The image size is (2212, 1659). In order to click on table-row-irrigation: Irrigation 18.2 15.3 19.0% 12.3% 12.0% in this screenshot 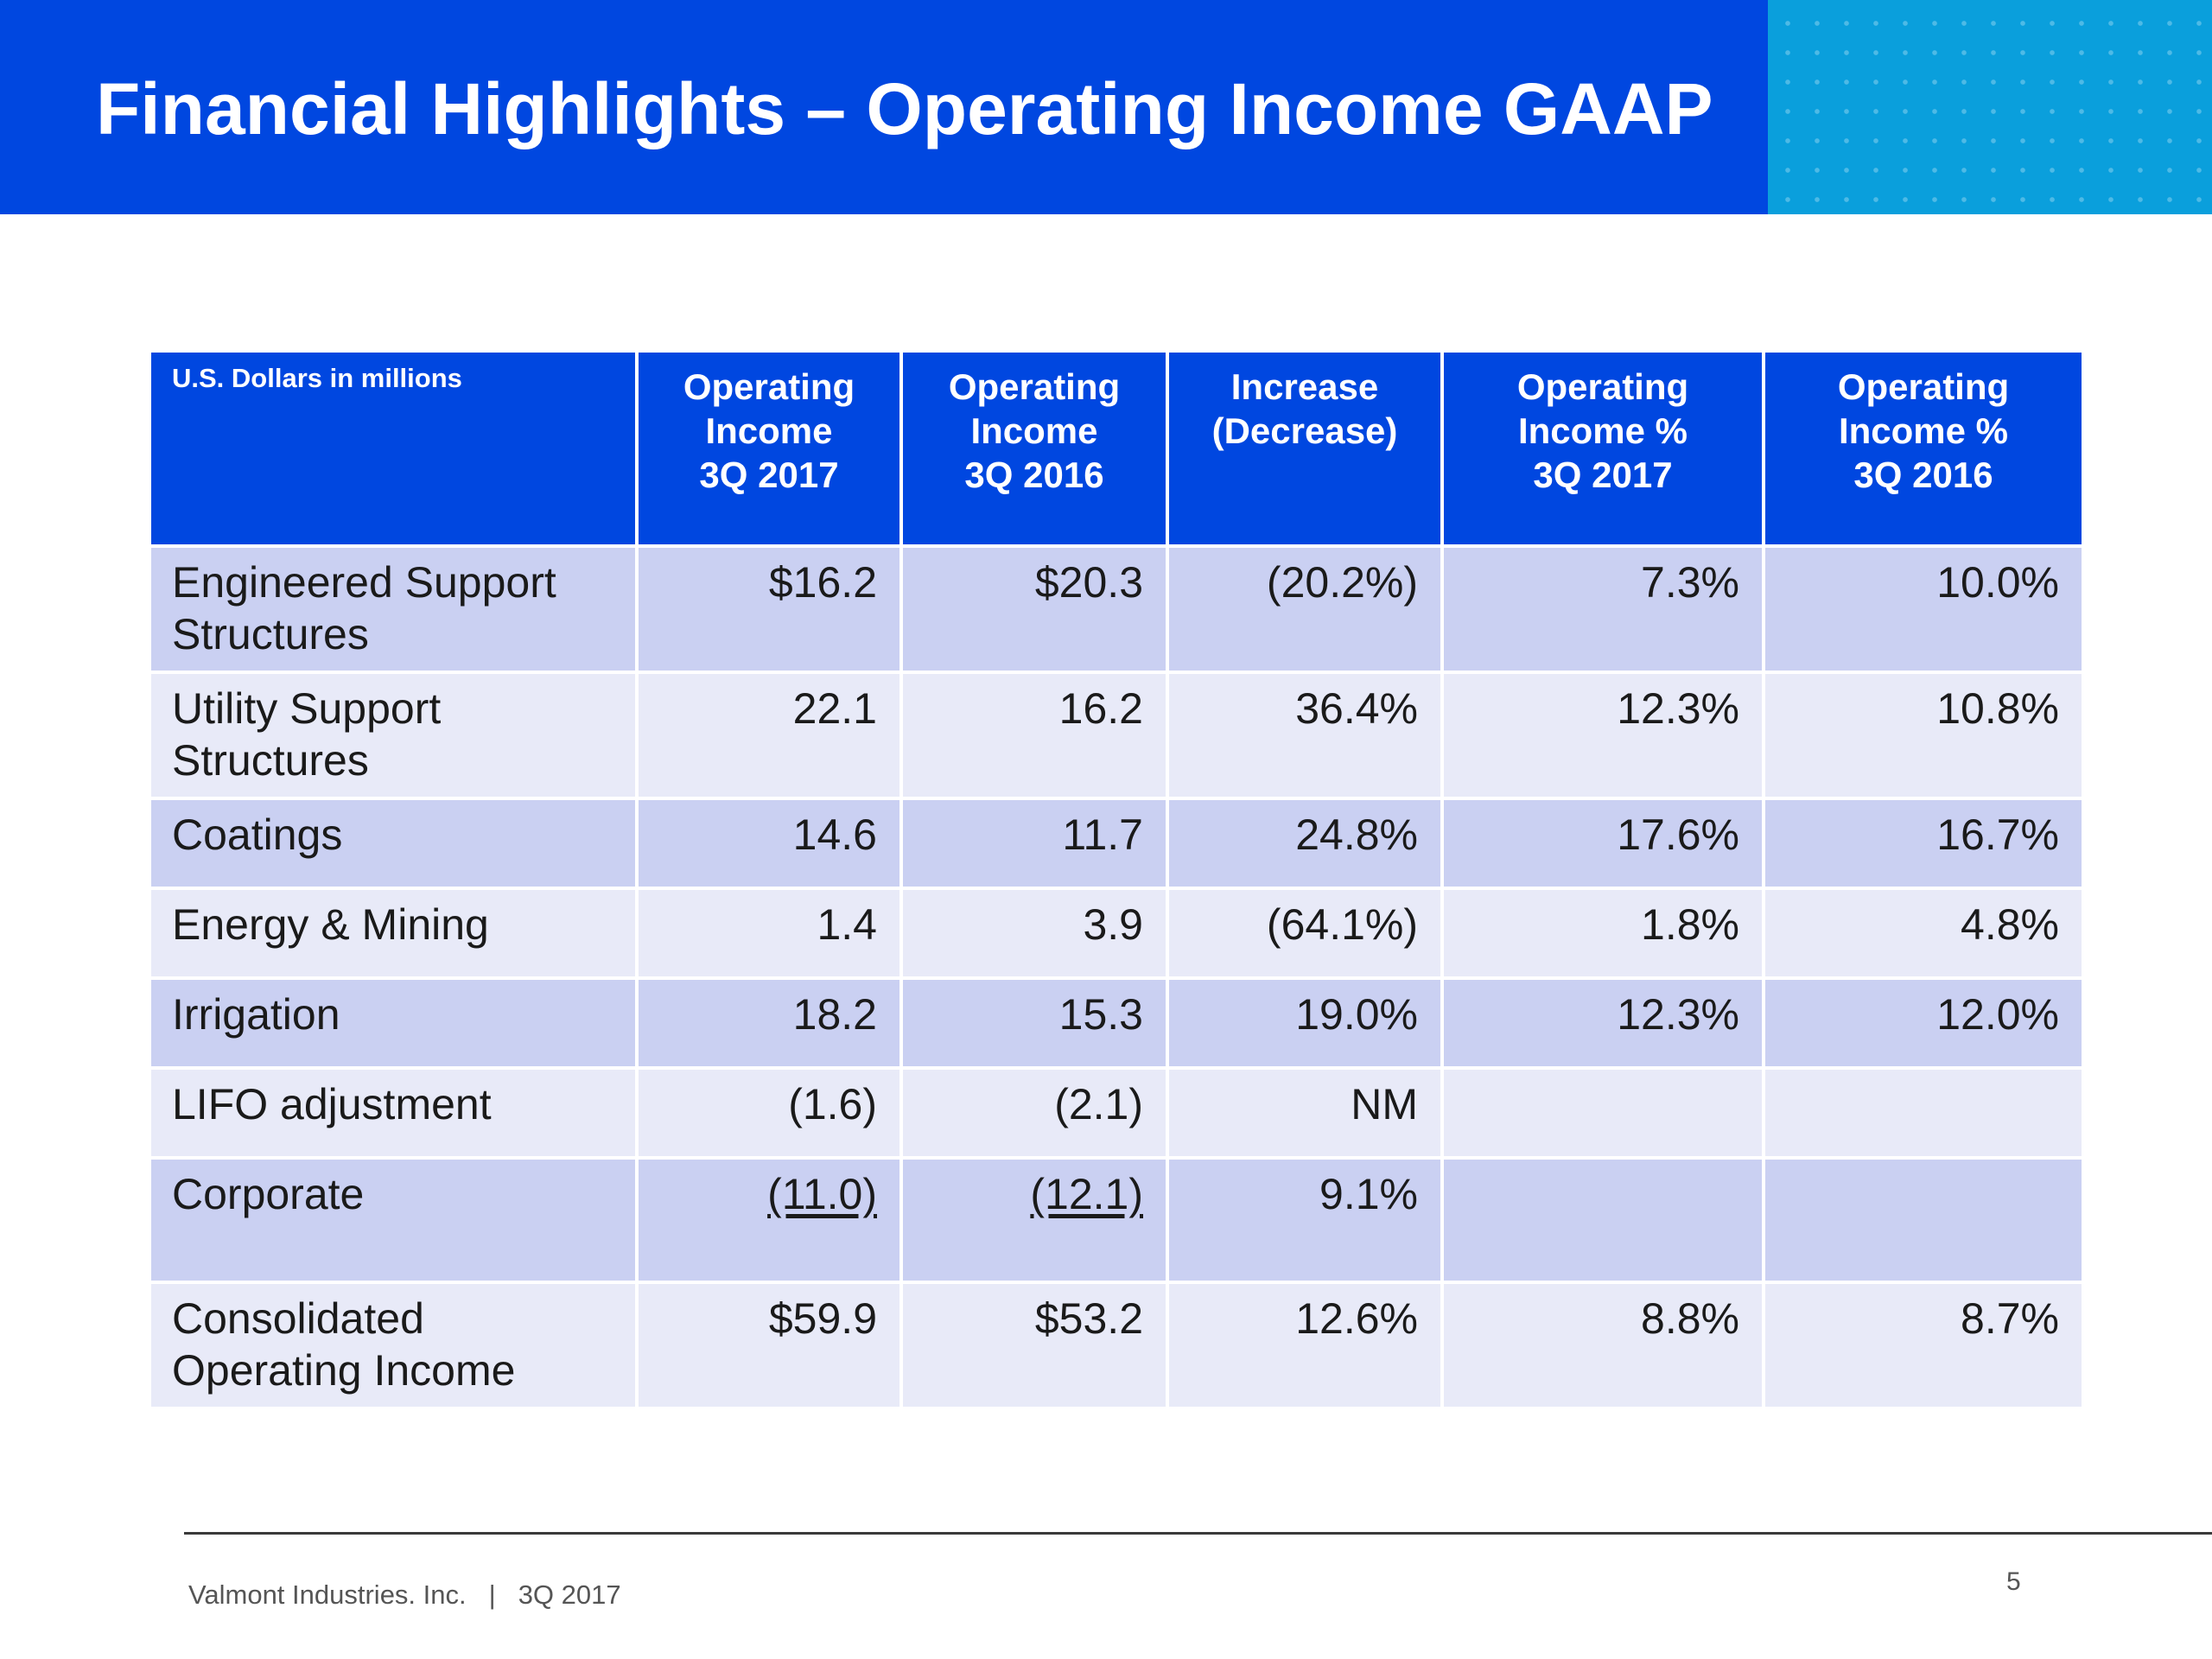, I will do `click(1116, 1023)`.